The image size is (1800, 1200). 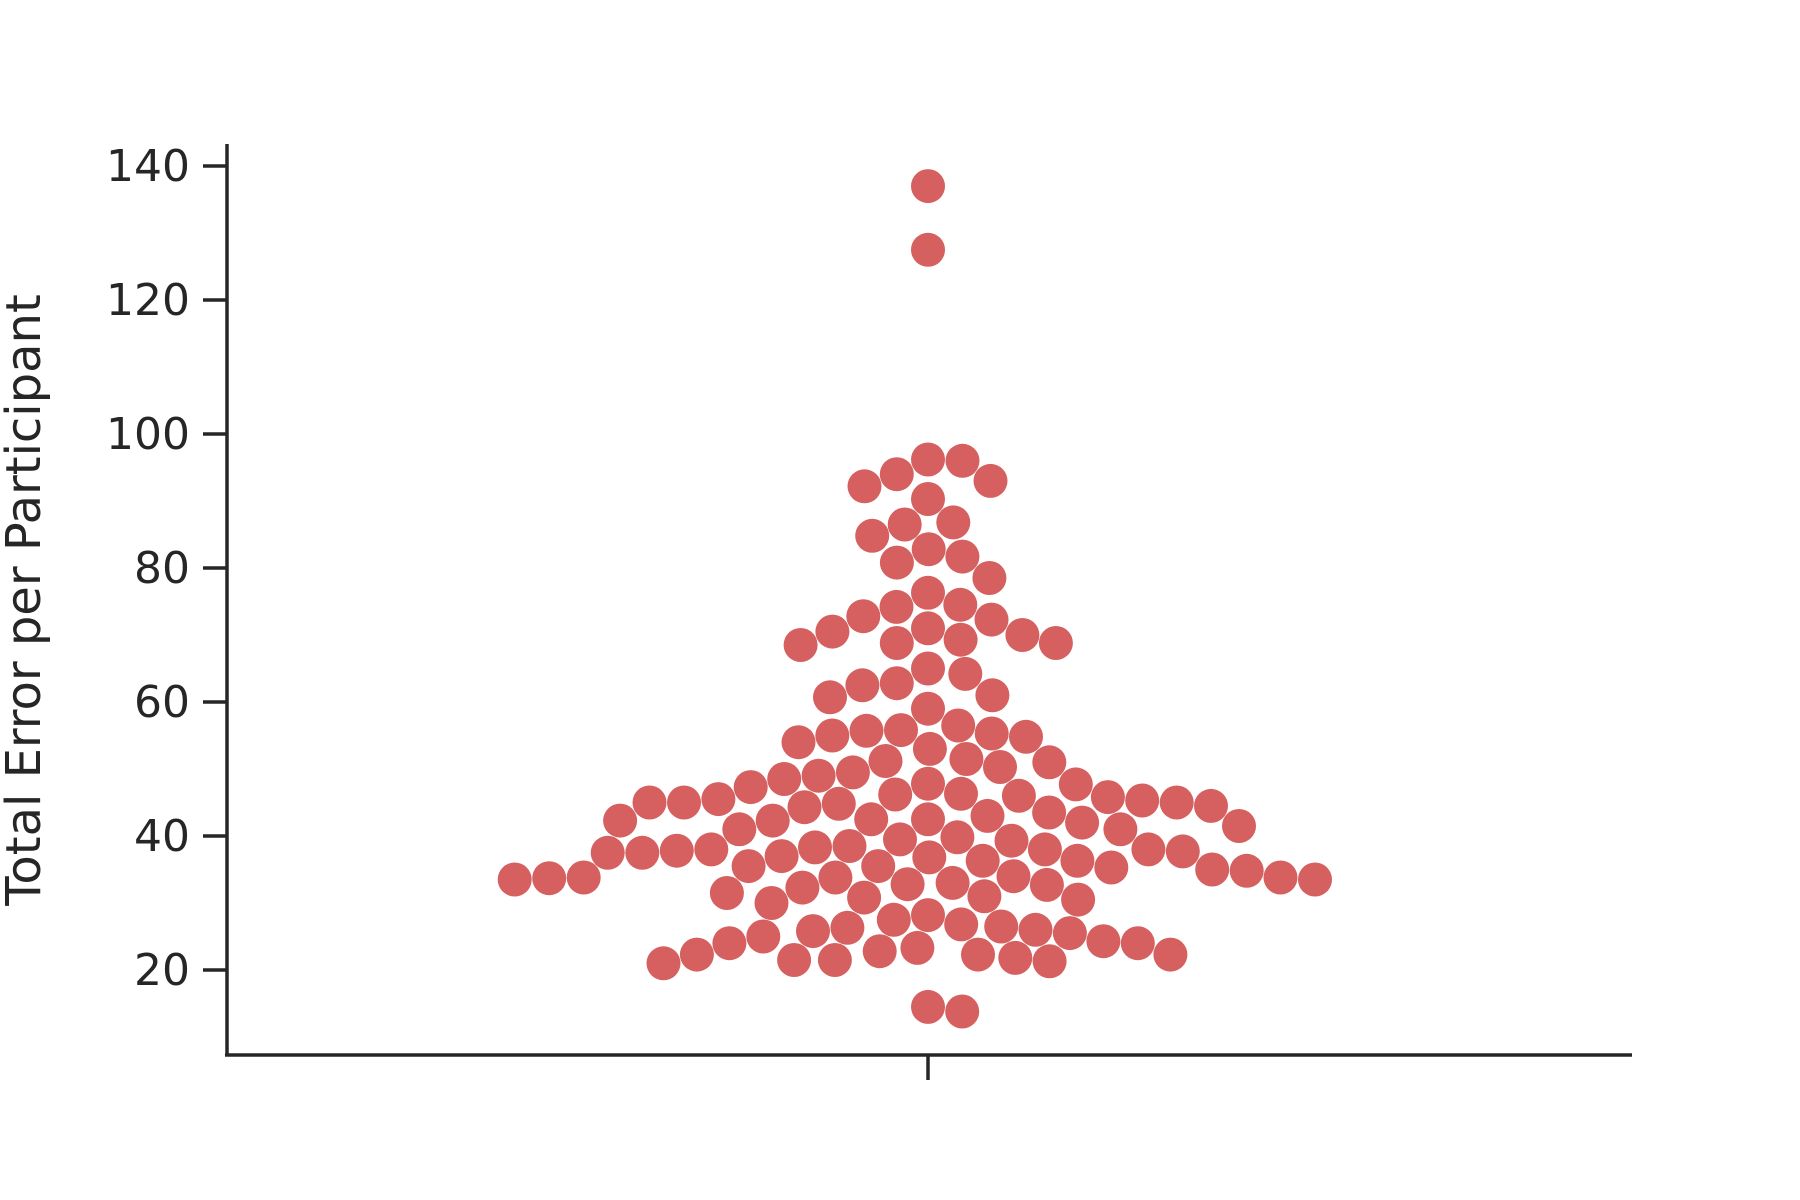 I want to click on y-tick-label: 80, so click(x=162, y=568).